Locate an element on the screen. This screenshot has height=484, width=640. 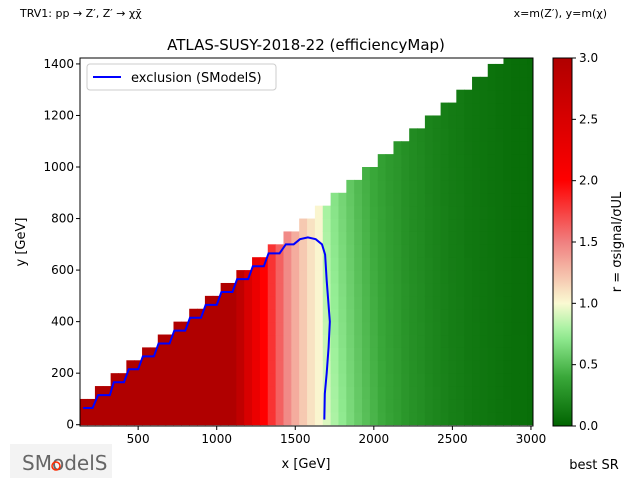
x-tick-label: 500 is located at coordinates (138, 439).